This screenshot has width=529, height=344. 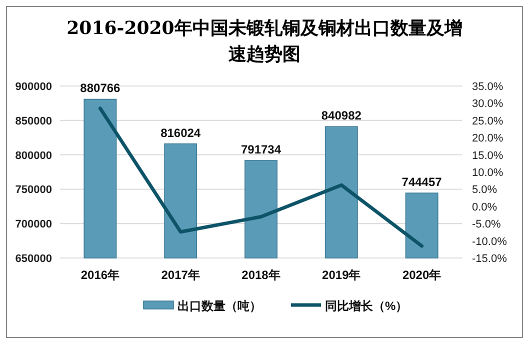 What do you see at coordinates (366, 306) in the screenshot?
I see `legend-label: 同比增长（%）` at bounding box center [366, 306].